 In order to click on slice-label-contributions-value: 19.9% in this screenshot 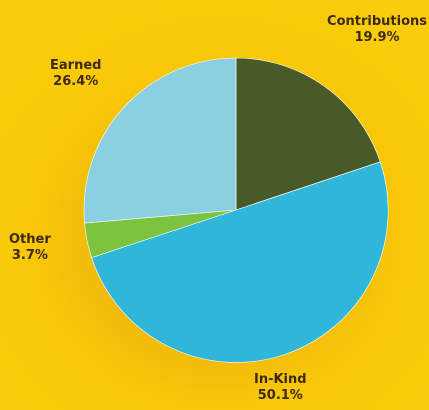, I will do `click(377, 37)`.